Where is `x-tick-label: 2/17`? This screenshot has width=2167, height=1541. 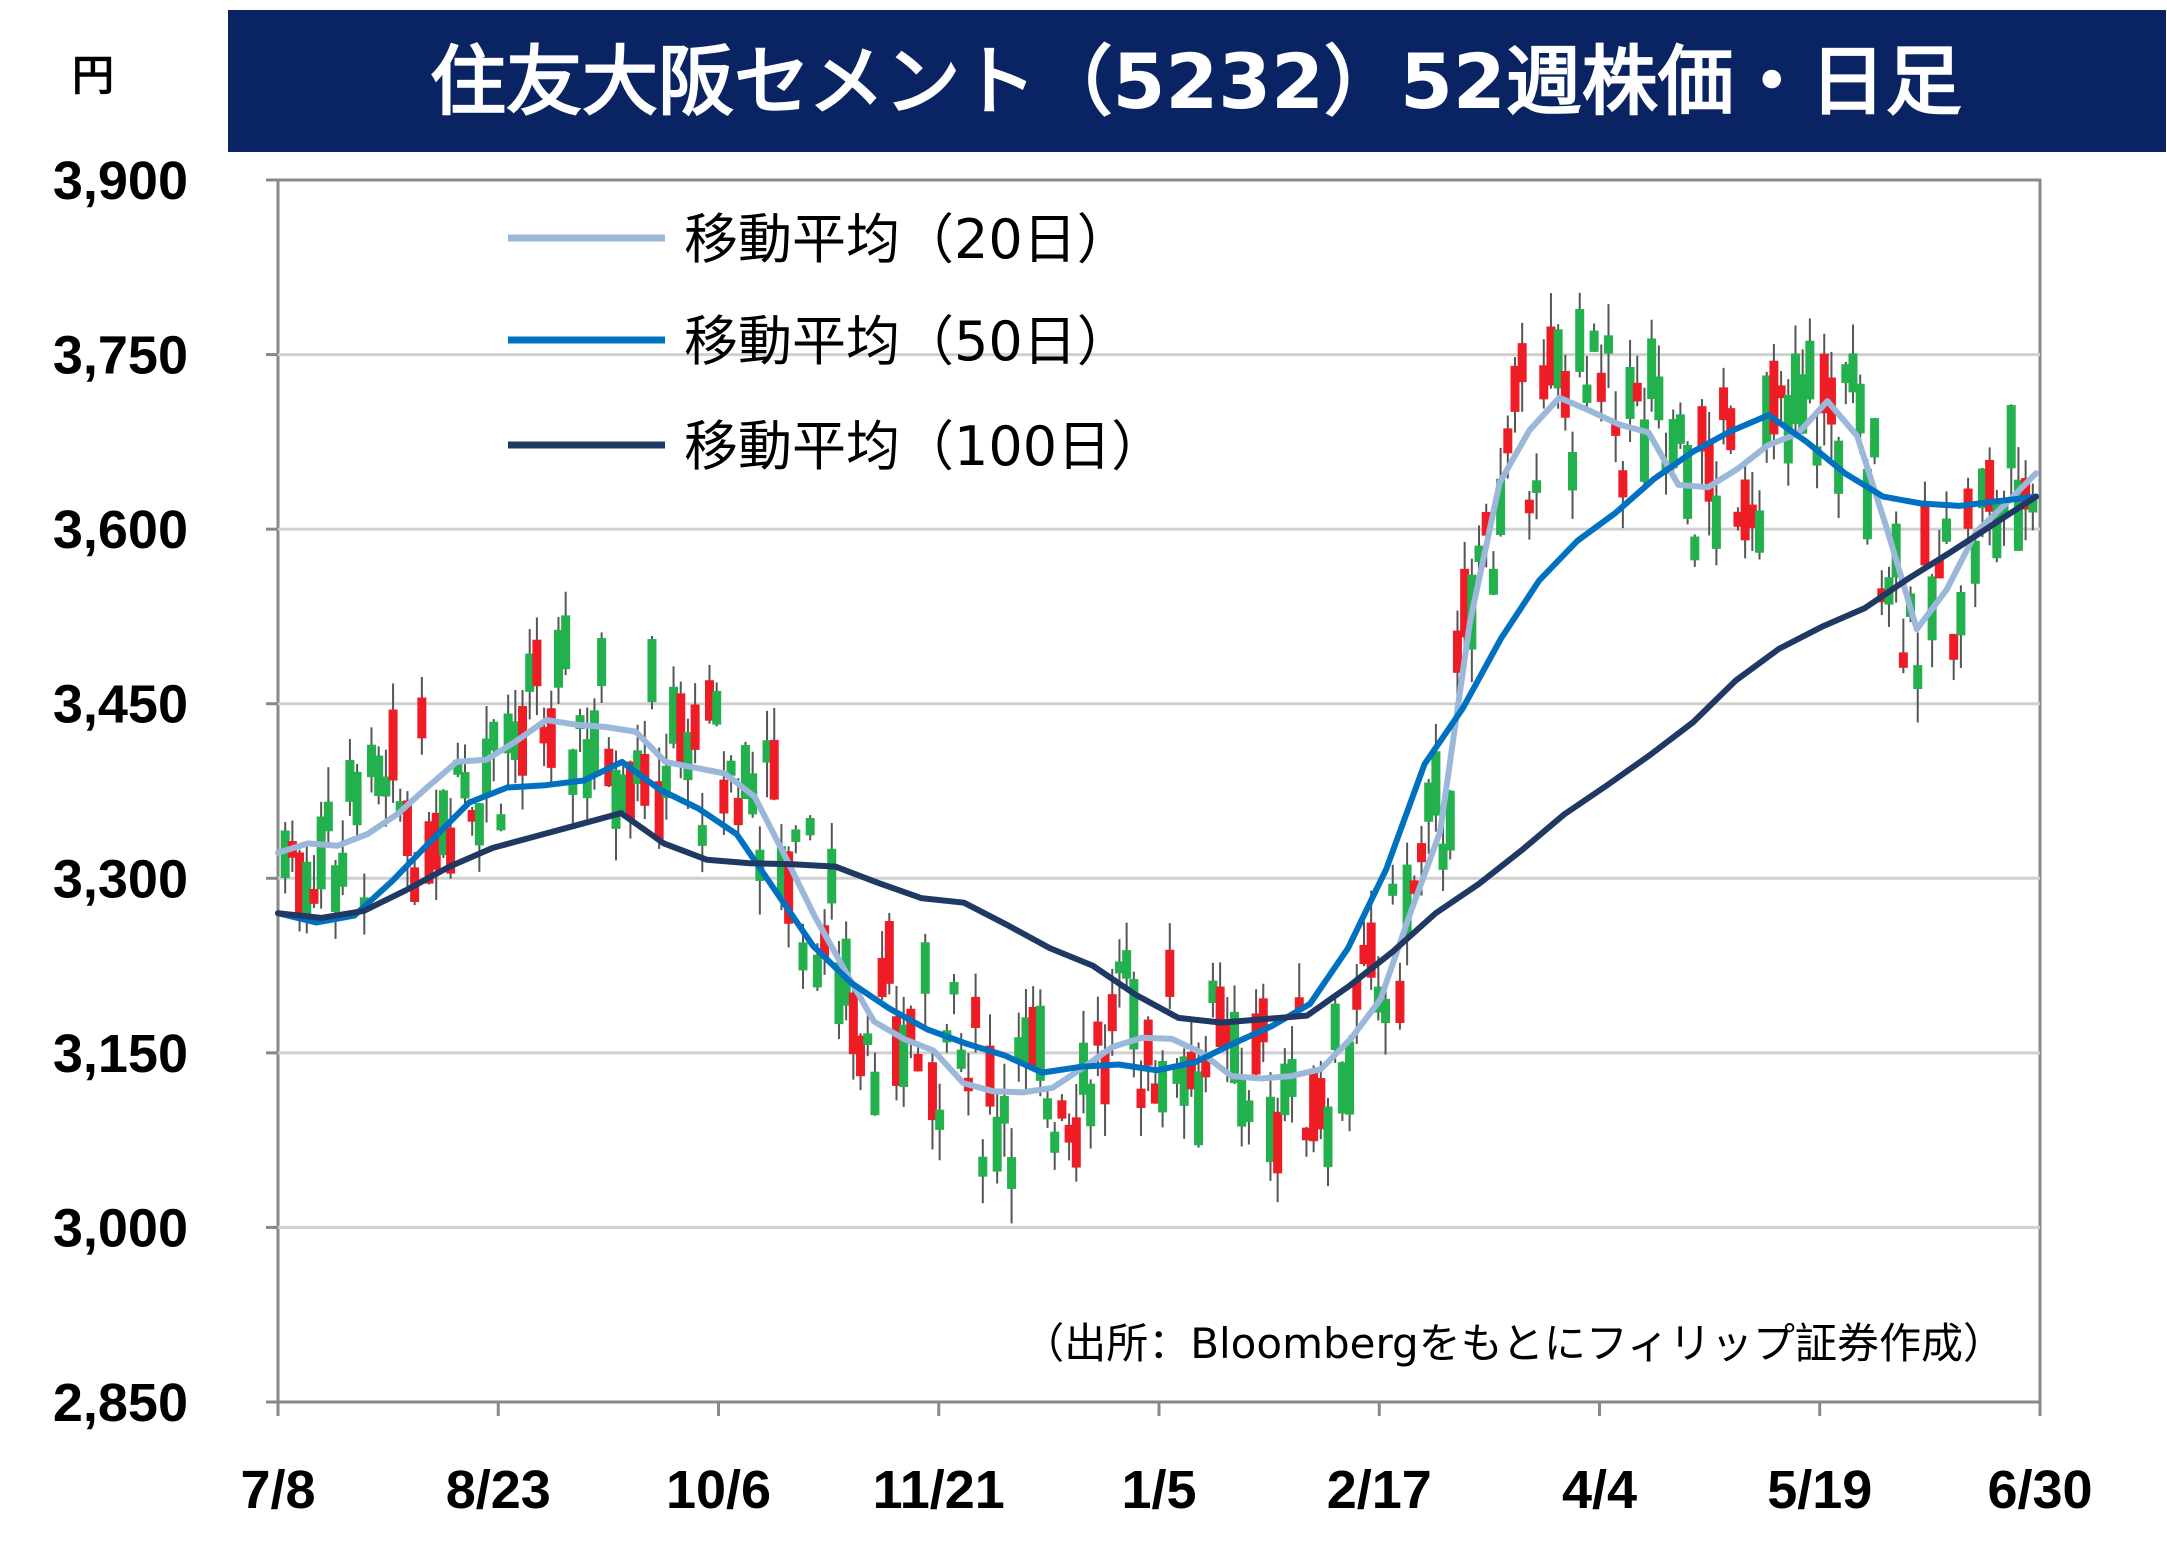 x-tick-label: 2/17 is located at coordinates (1379, 1490).